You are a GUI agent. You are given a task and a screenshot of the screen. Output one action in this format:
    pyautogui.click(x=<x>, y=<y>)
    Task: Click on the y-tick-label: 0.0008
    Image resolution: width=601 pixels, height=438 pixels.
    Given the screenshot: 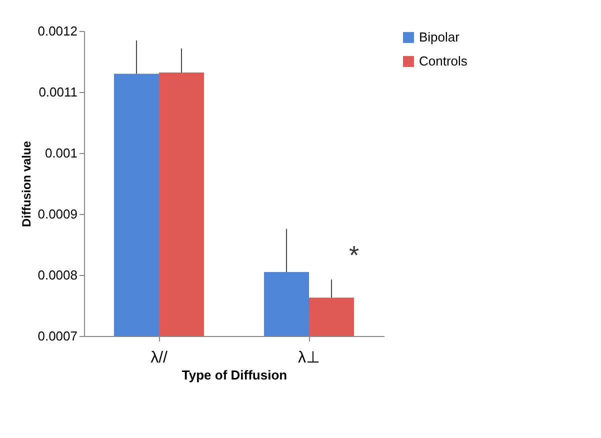 What is the action you would take?
    pyautogui.click(x=58, y=275)
    